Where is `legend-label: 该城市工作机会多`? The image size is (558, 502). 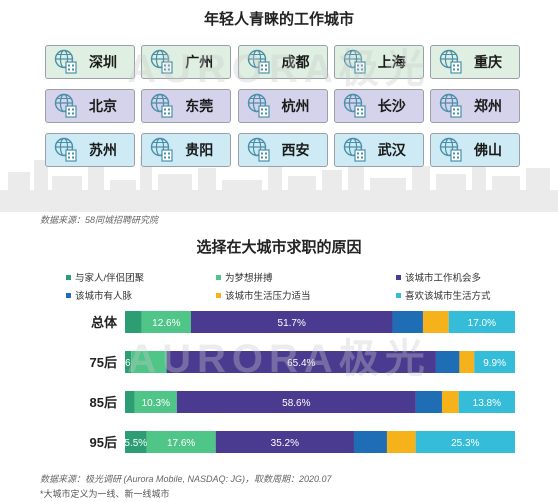
legend-label: 该城市工作机会多 is located at coordinates (443, 278).